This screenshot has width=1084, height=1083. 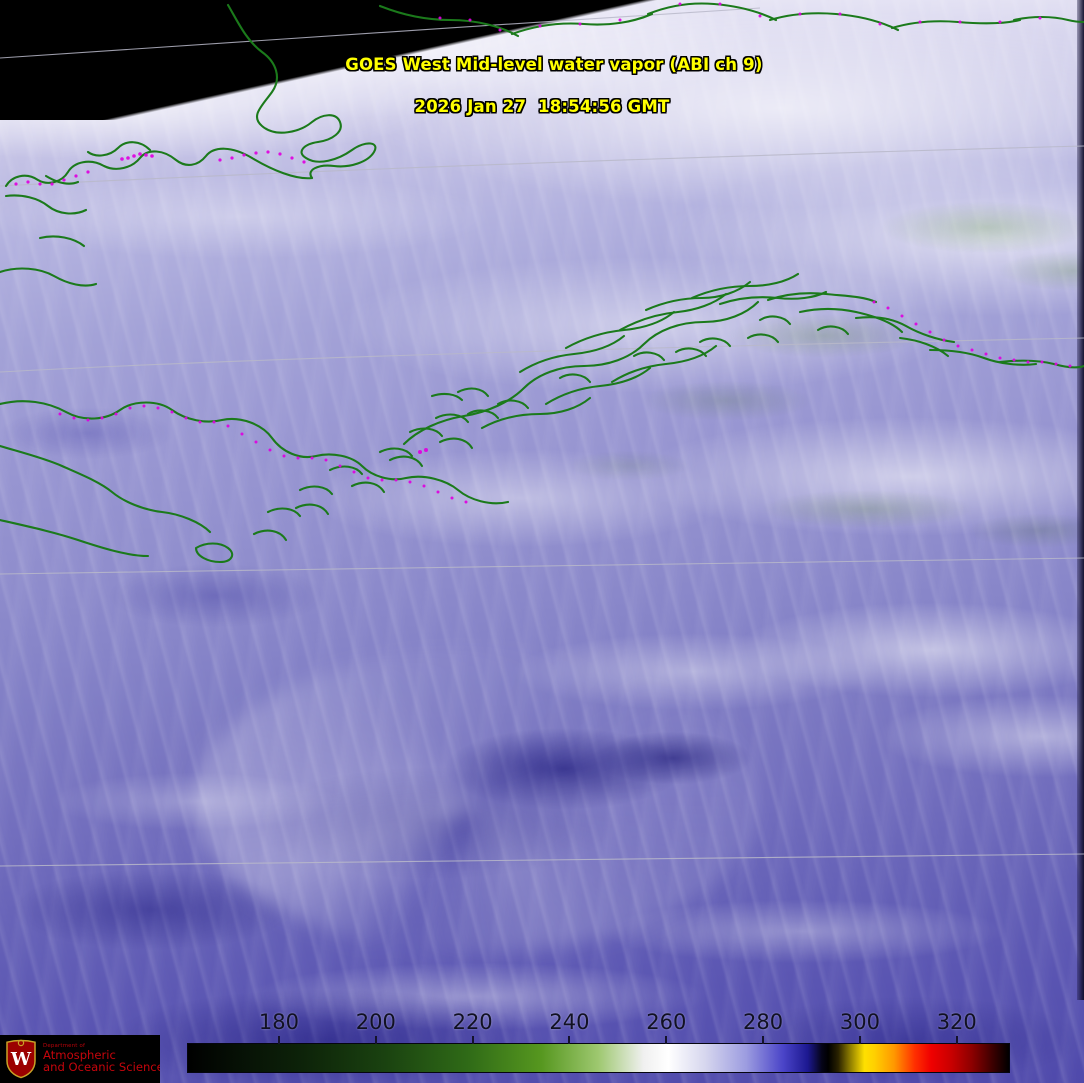 What do you see at coordinates (477, 801) in the screenshot?
I see `cyclone-swirl` at bounding box center [477, 801].